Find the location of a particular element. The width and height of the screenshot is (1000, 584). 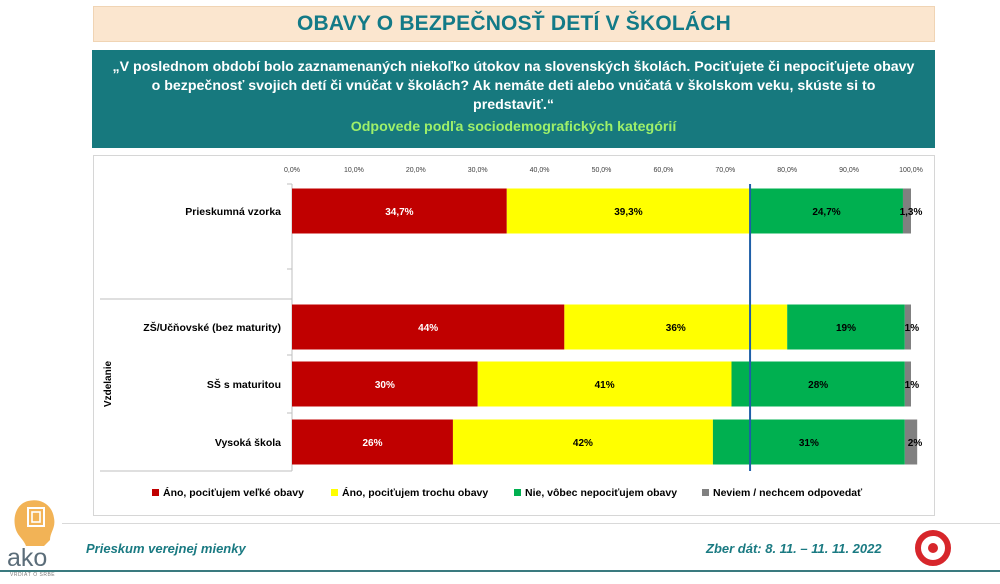

data-label: 30% is located at coordinates (385, 385).